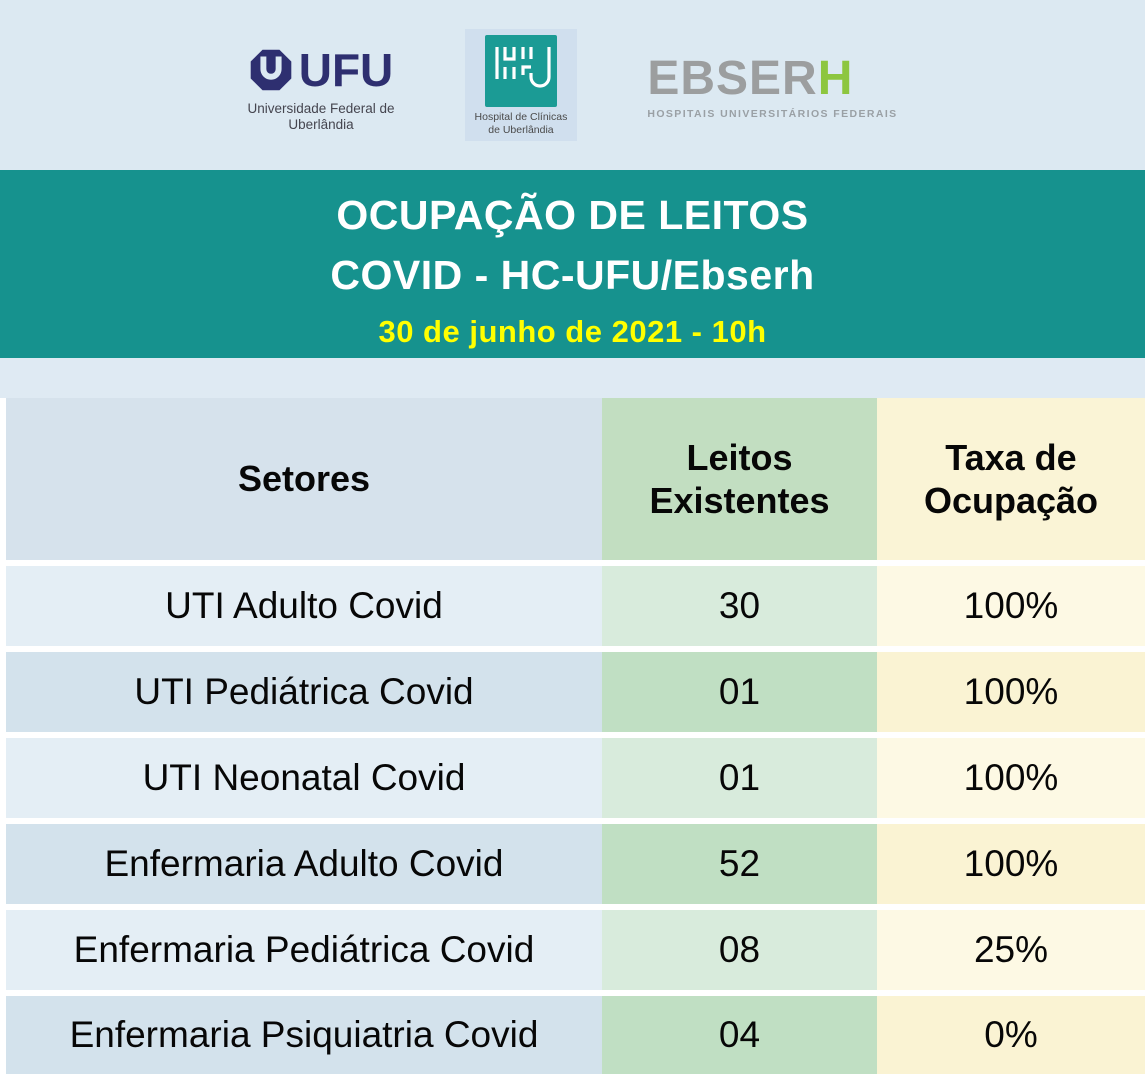 The image size is (1145, 1080). Describe the element at coordinates (739, 1035) in the screenshot. I see `cell-leitos: 04` at that location.